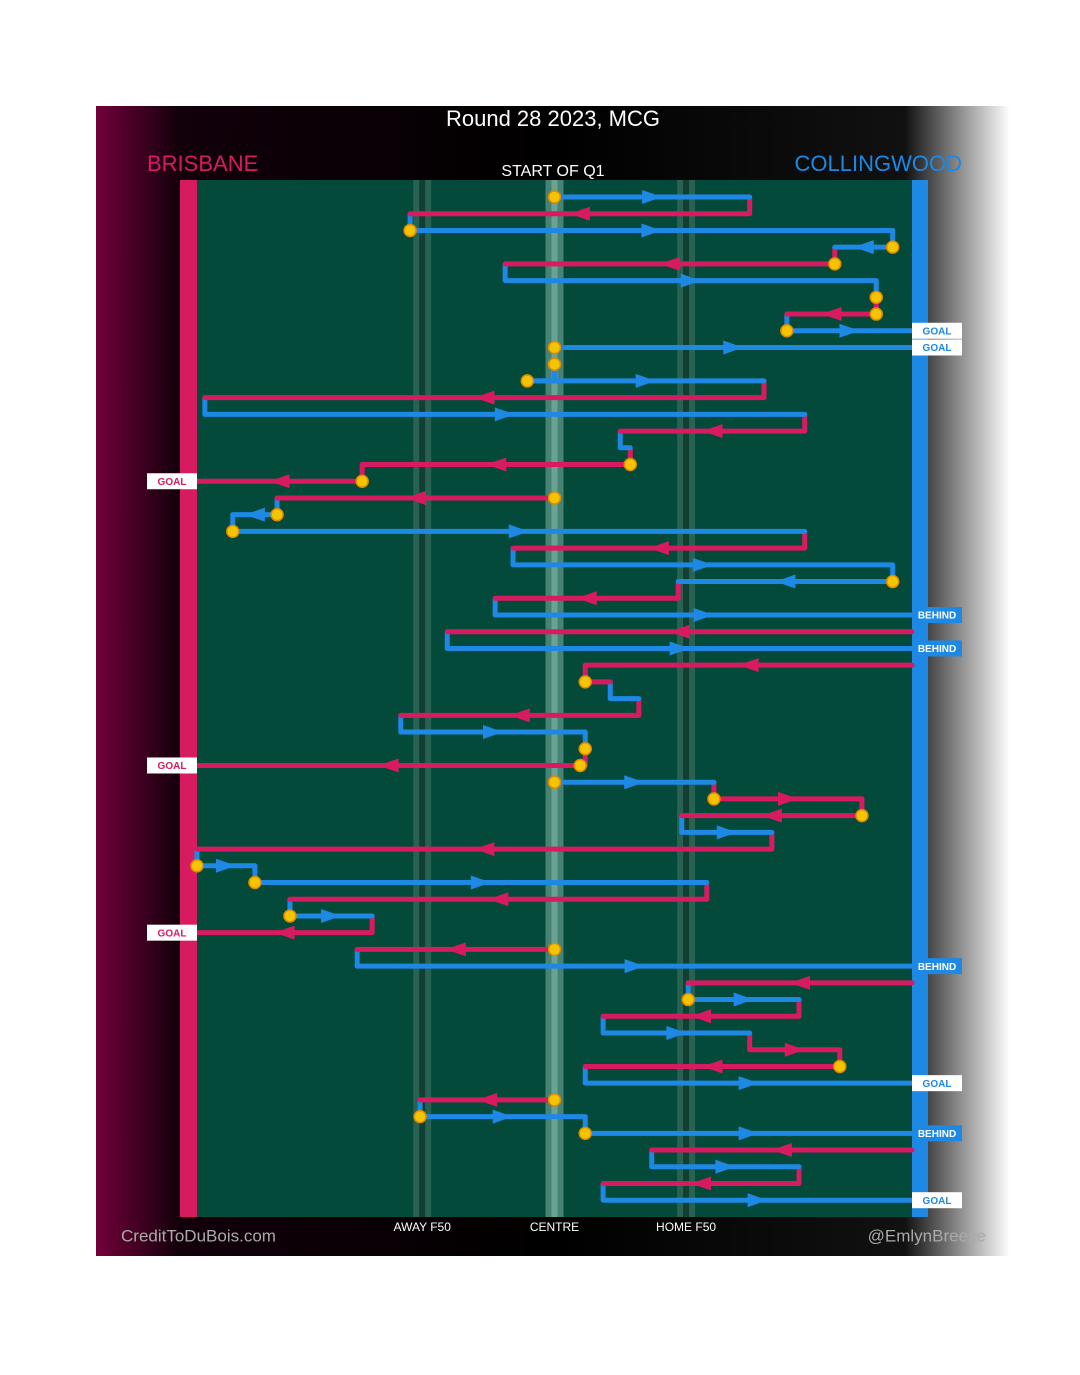 Image resolution: width=1080 pixels, height=1375 pixels. I want to click on credit-right: @EmlynBreese, so click(927, 1235).